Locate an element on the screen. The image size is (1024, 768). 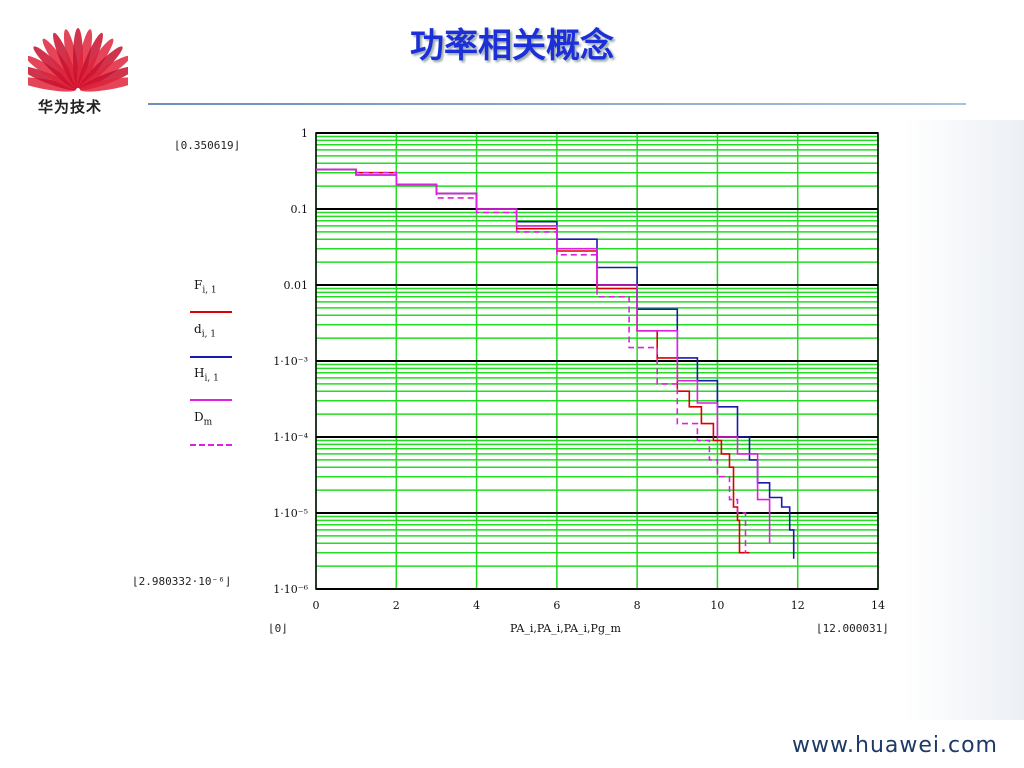
x-tick-label: 6 is located at coordinates (556, 605).